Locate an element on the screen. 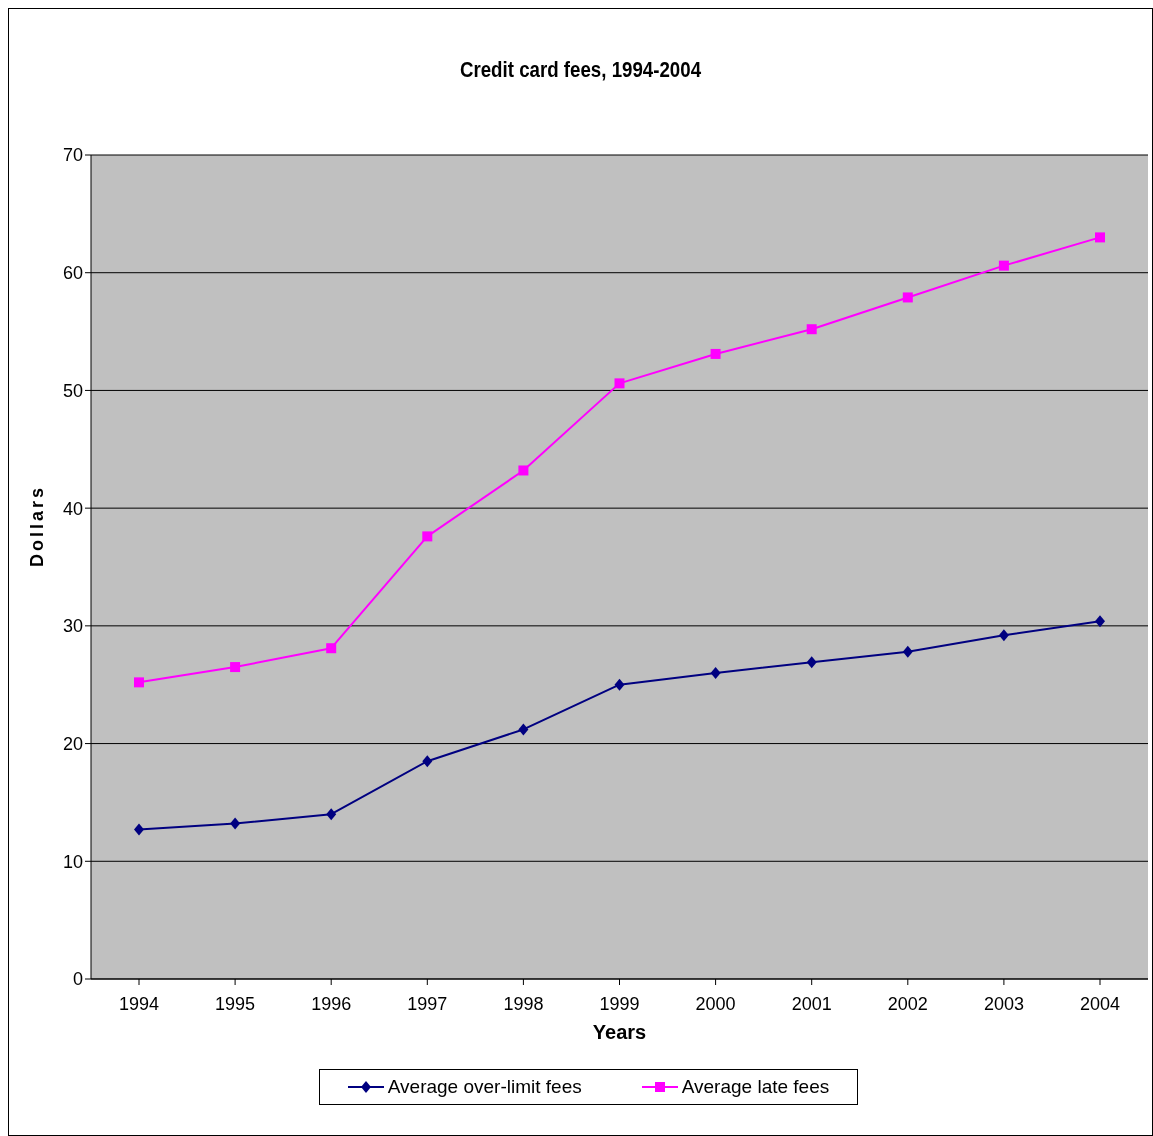 The image size is (1153, 1136). x-tick-label: 2001 is located at coordinates (811, 1003).